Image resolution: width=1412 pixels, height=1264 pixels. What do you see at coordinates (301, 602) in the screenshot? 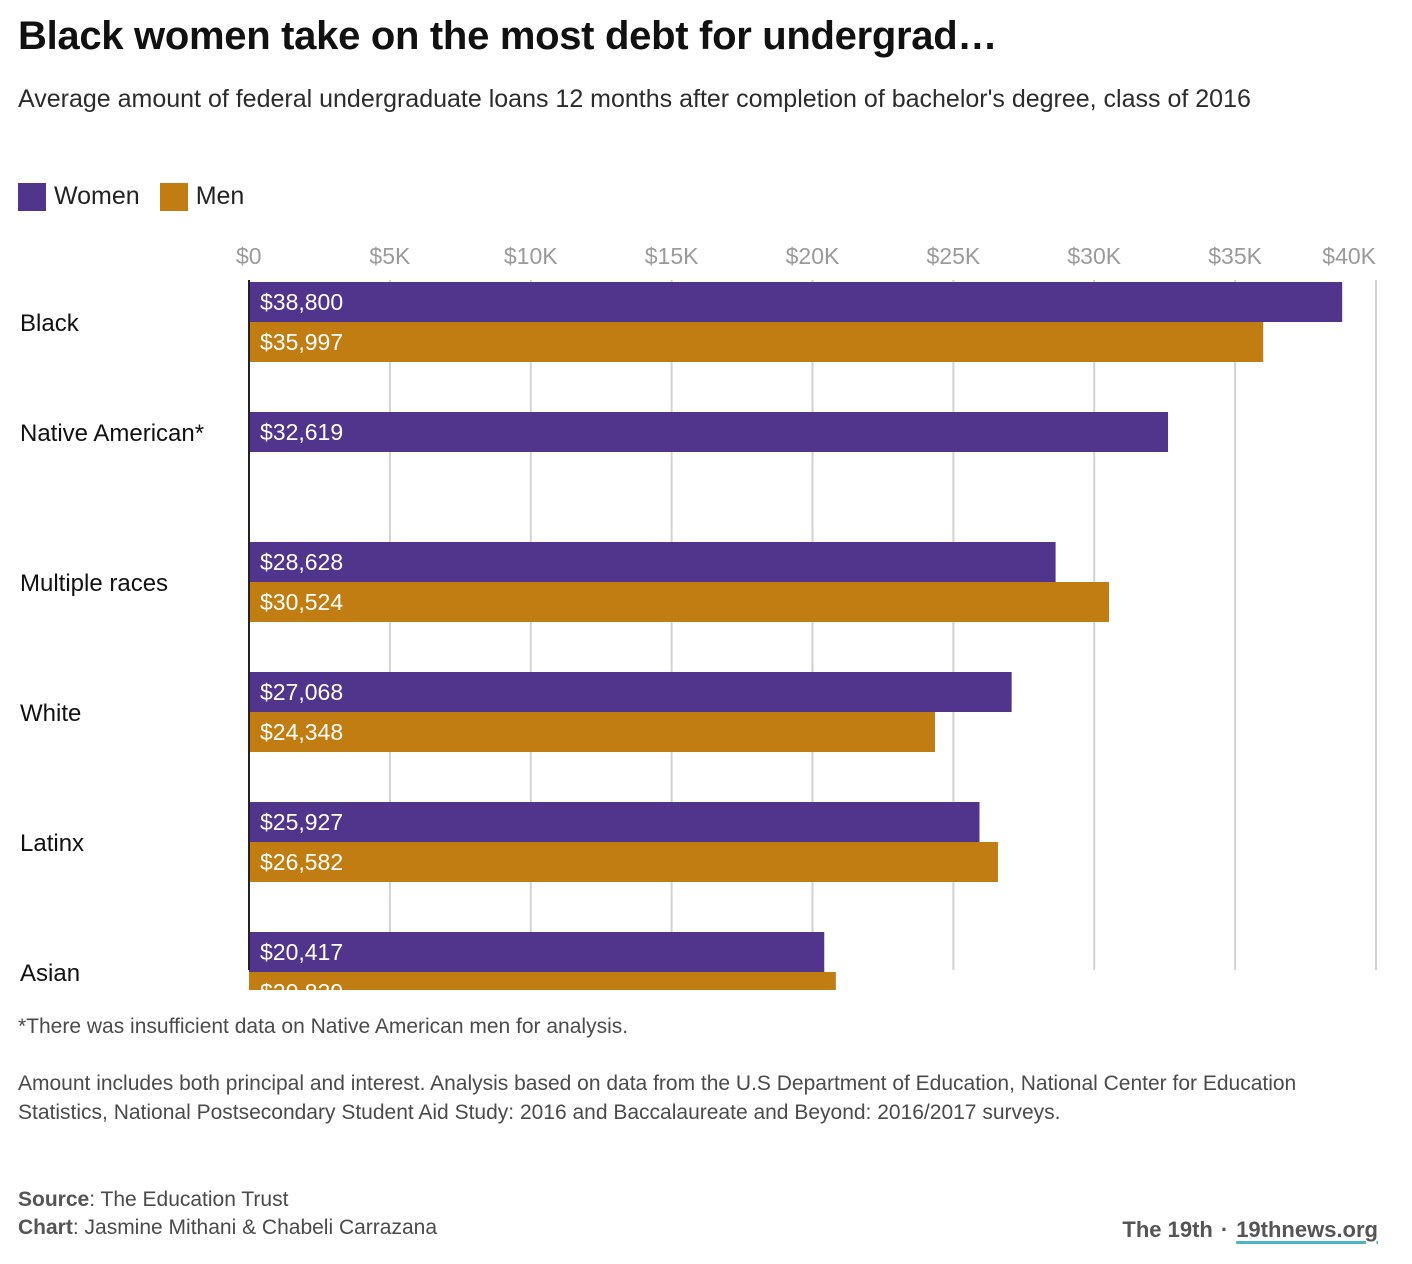
I see `data-label: $30,524` at bounding box center [301, 602].